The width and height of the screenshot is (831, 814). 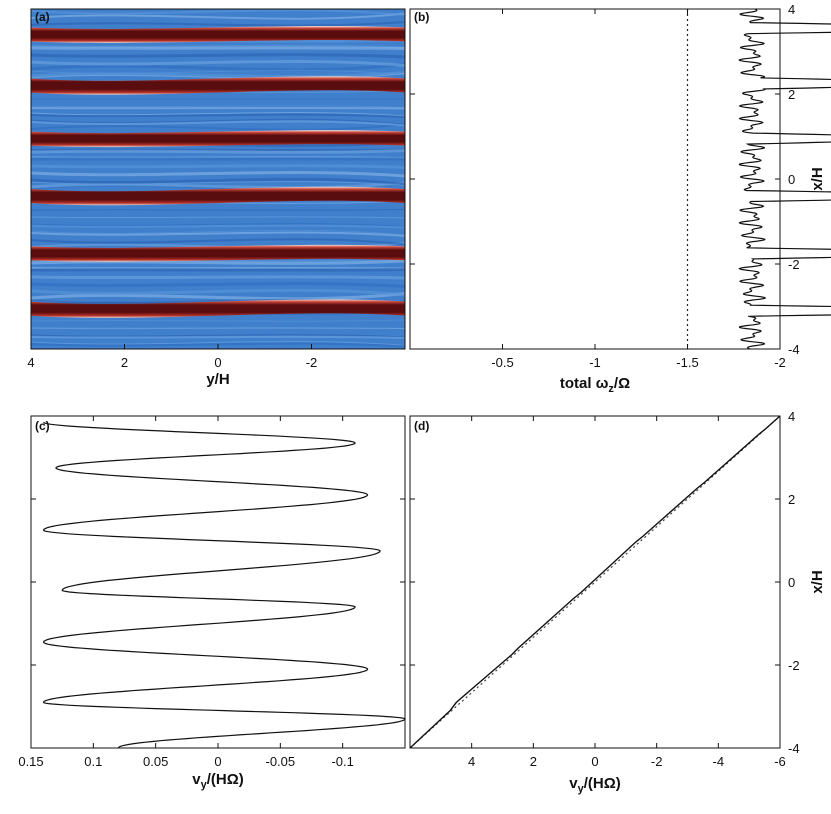 What do you see at coordinates (218, 781) in the screenshot?
I see `panel-c-xlabel: vy/(HΩ)` at bounding box center [218, 781].